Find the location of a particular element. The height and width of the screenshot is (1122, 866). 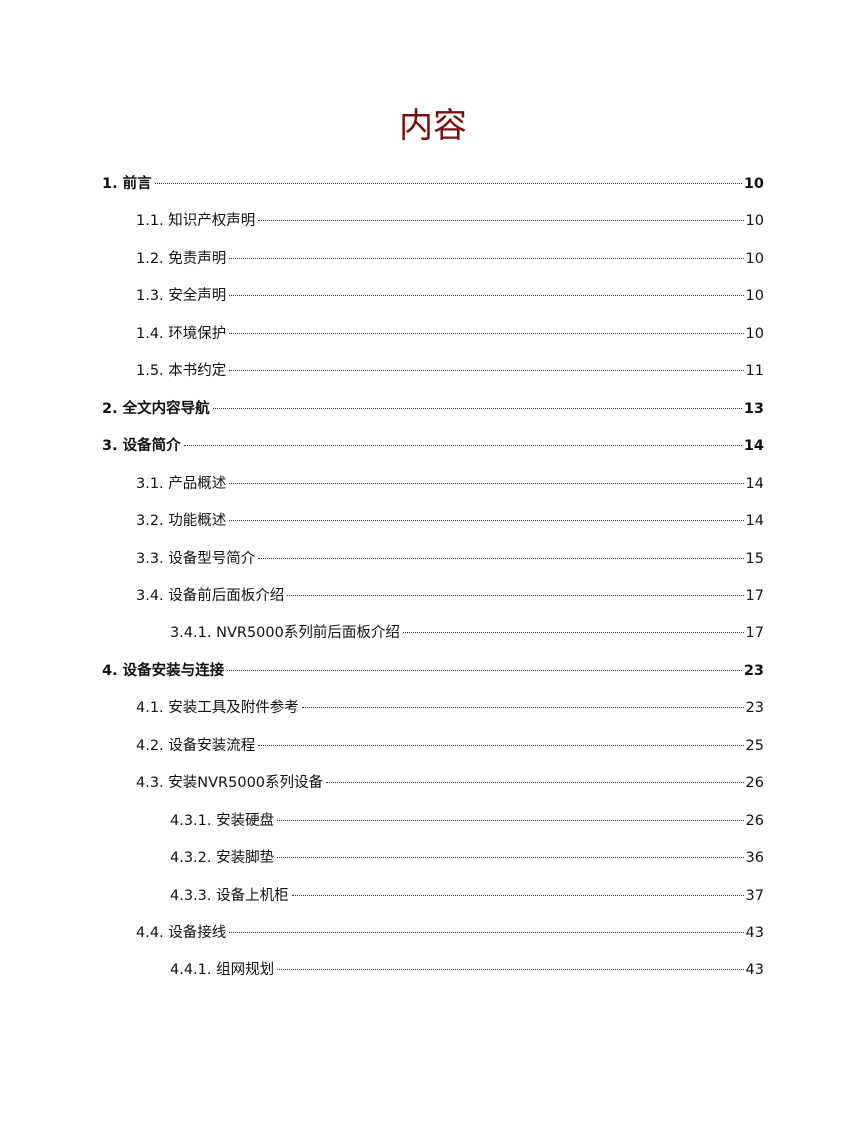

toc-entry: 4.4. 设备接线 43 is located at coordinates (450, 932).